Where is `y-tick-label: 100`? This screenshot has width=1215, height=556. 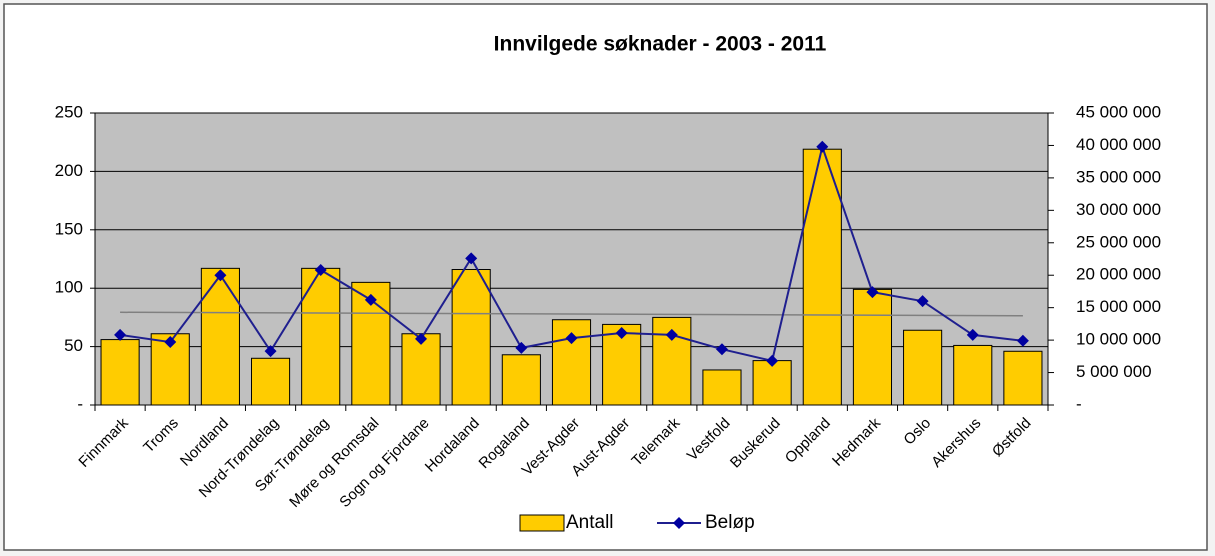 y-tick-label: 100 is located at coordinates (69, 287).